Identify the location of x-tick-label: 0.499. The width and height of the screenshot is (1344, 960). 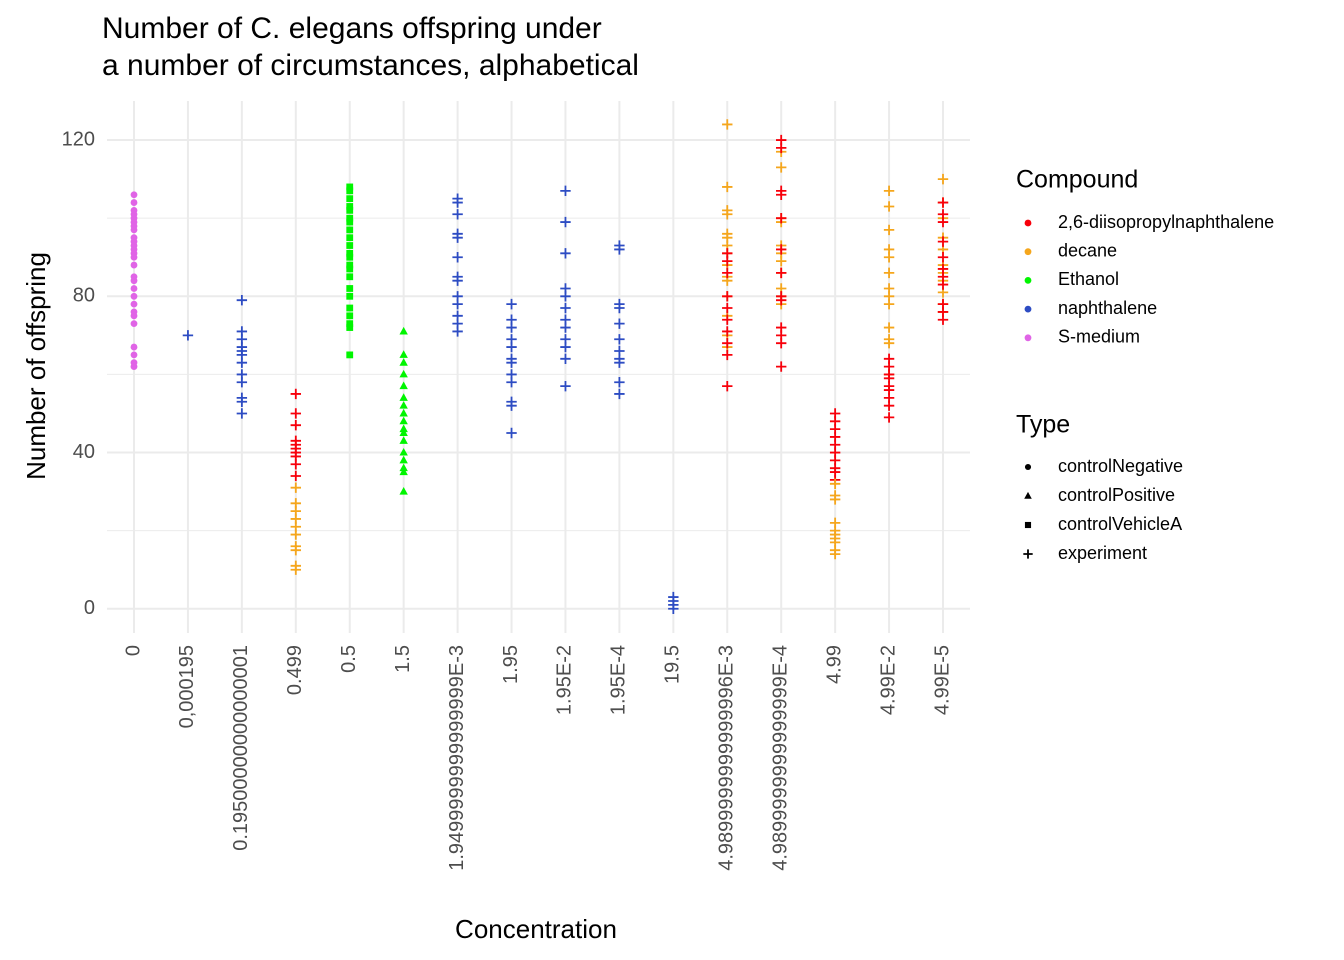
(295, 670).